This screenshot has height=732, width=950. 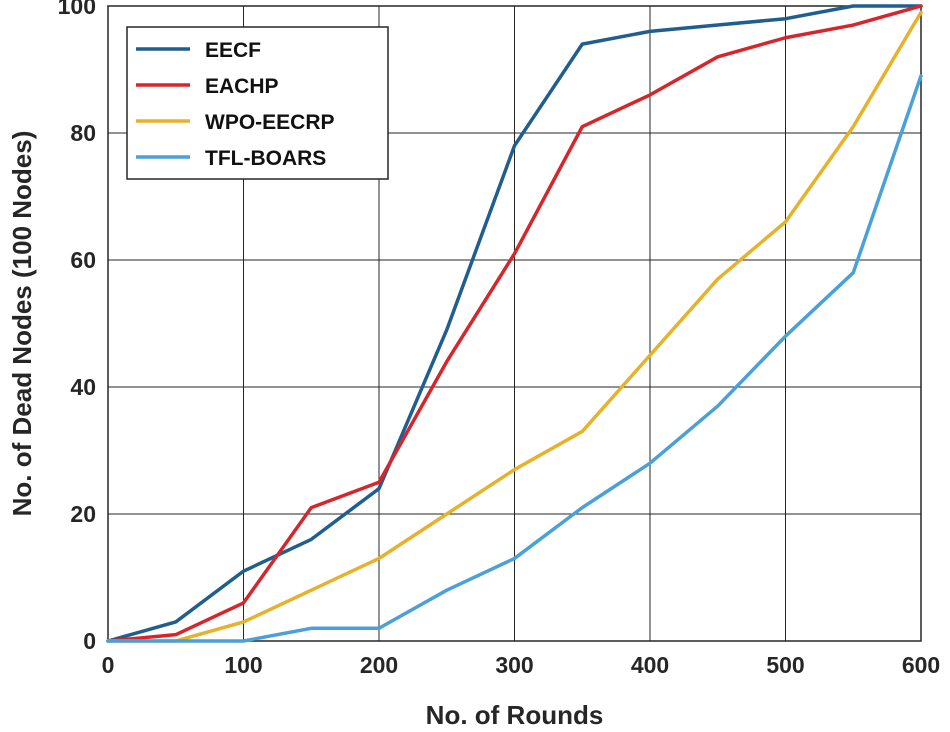 I want to click on y-tick-label: 0, so click(x=89, y=641).